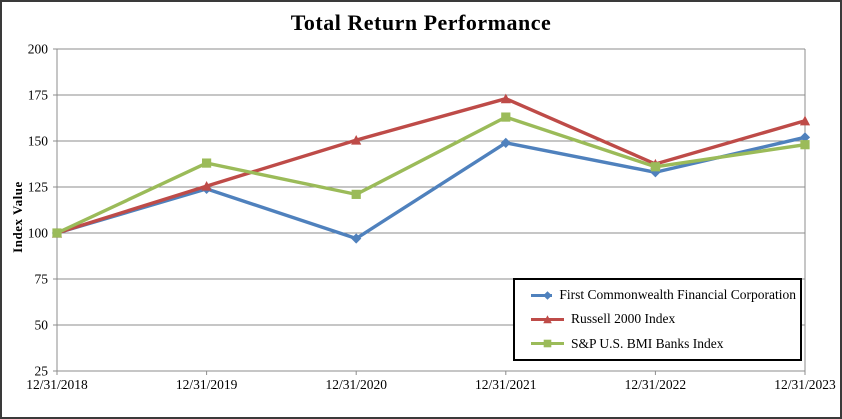 The height and width of the screenshot is (419, 842). I want to click on svg-text: 12/31/2023, so click(805, 384).